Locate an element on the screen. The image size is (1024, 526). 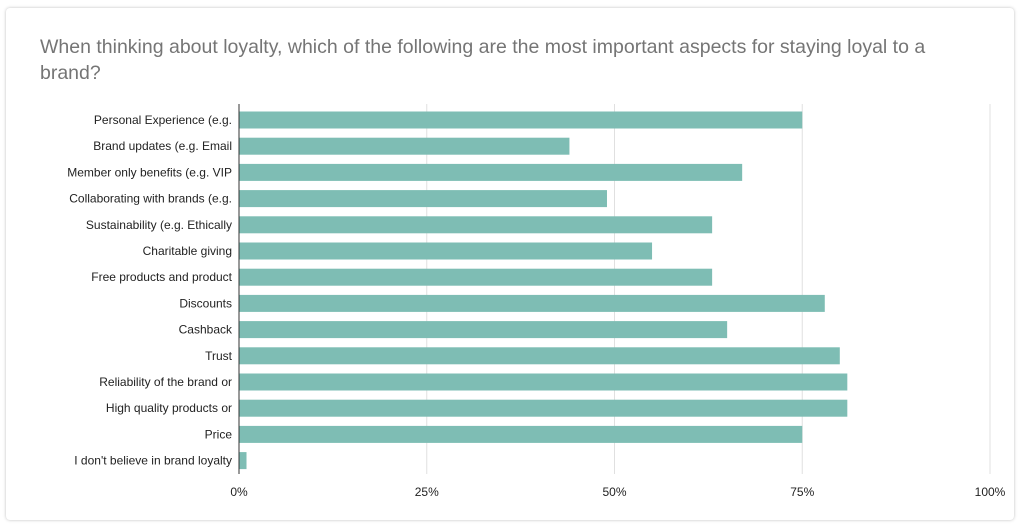
x-tick-label: 100% is located at coordinates (990, 492).